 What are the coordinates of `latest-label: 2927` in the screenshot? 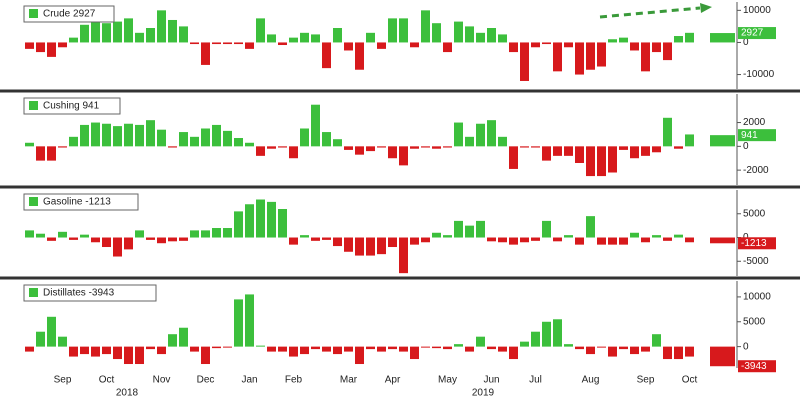 It's located at (752, 33).